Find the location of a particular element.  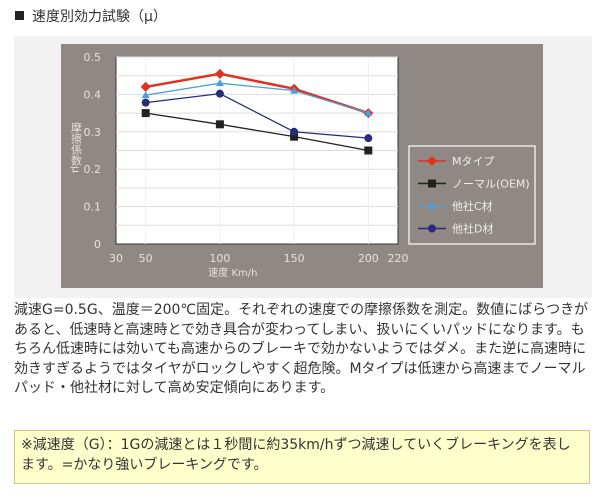

x-axis-label: 速度 Km/h is located at coordinates (232, 272).